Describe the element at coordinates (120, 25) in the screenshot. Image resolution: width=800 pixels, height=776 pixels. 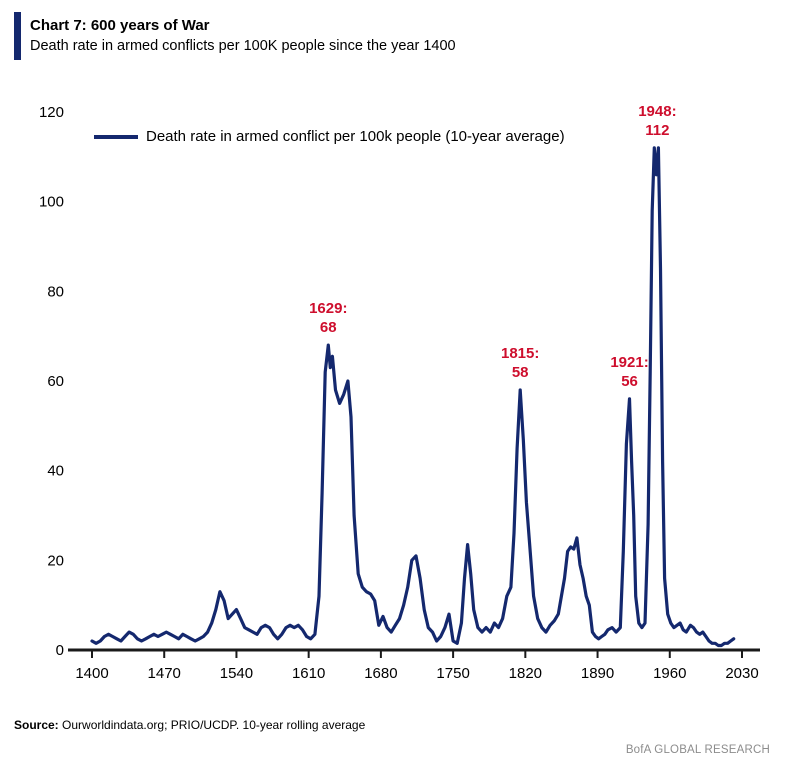
I see `chart-title: Chart 7: 600 years of War` at that location.